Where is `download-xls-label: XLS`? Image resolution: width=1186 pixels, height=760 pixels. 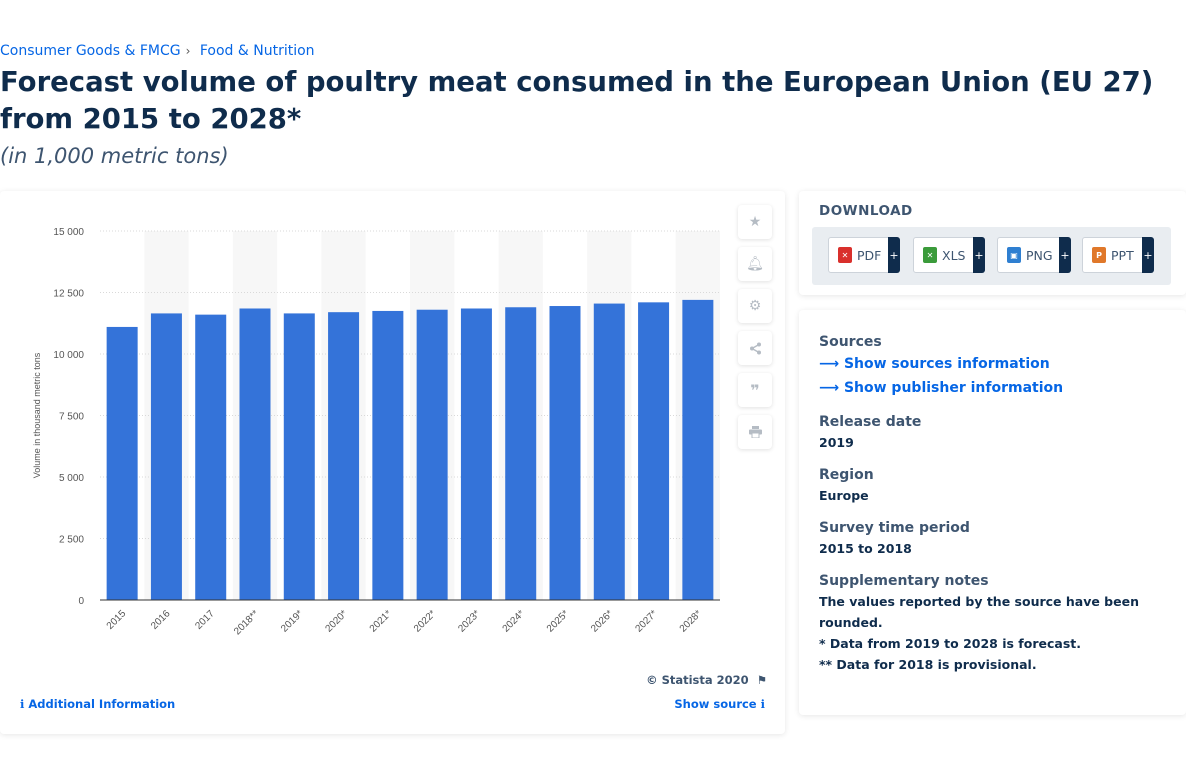
download-xls-label: XLS is located at coordinates (954, 255).